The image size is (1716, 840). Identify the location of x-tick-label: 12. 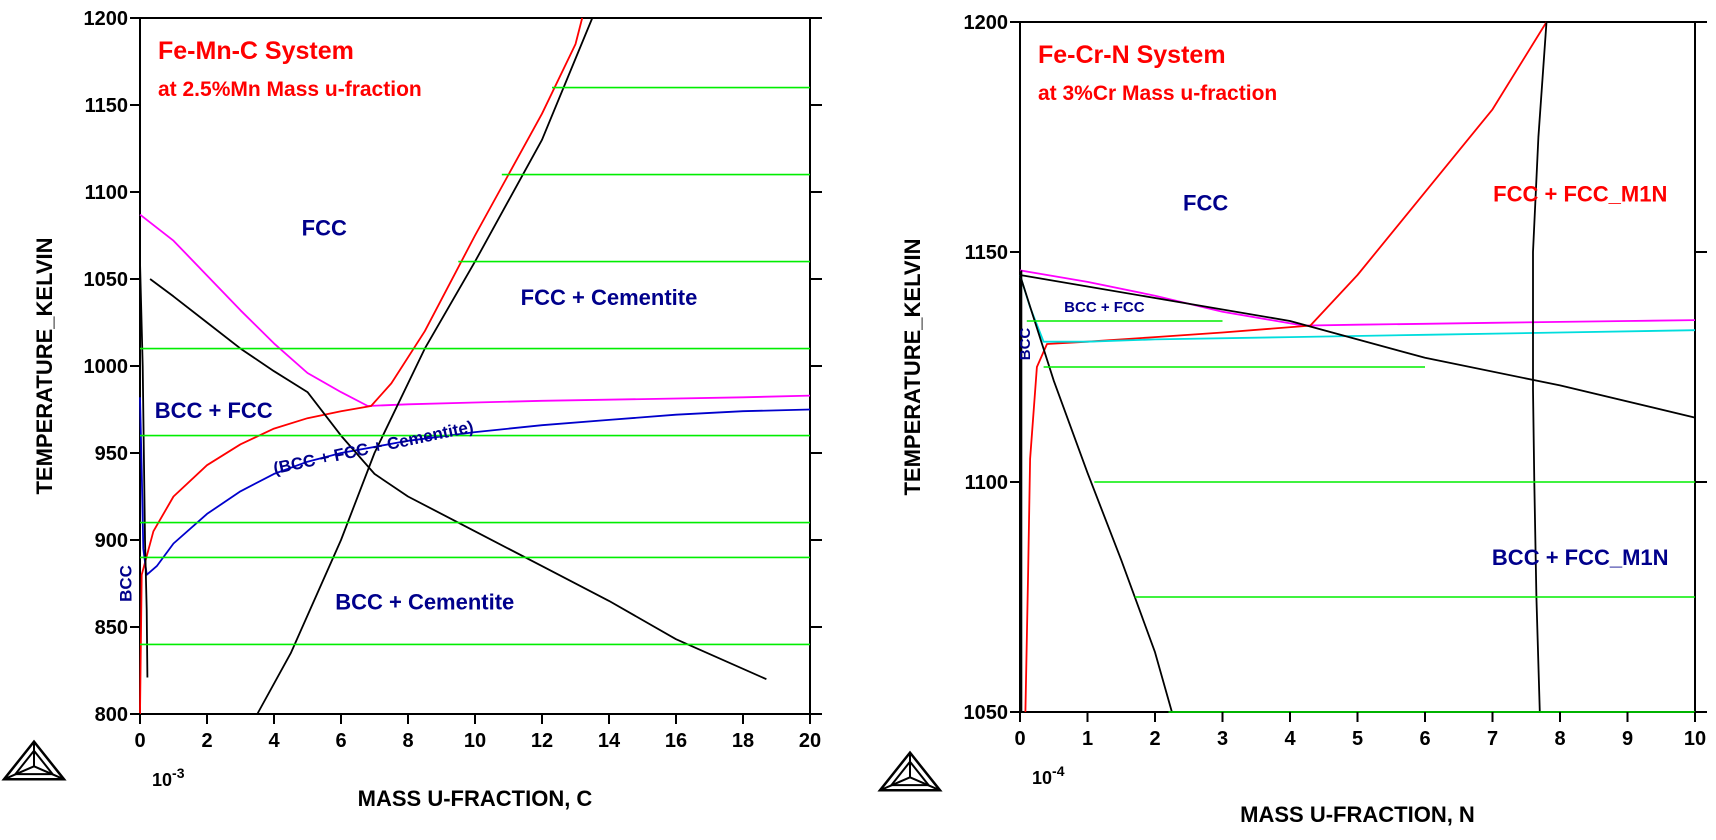
(542, 741).